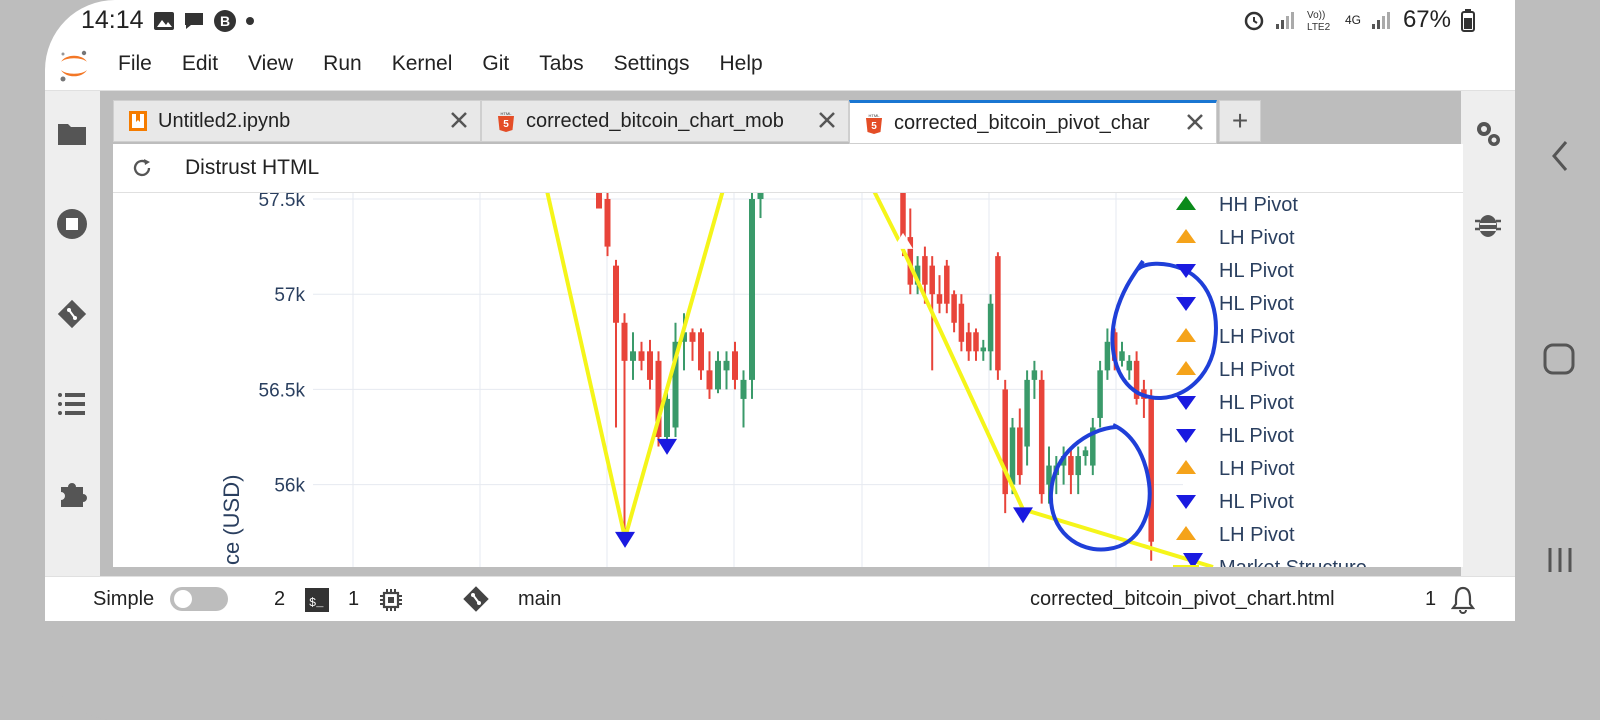 Image resolution: width=1600 pixels, height=720 pixels. What do you see at coordinates (72, 314) in the screenshot?
I see `git-icon` at bounding box center [72, 314].